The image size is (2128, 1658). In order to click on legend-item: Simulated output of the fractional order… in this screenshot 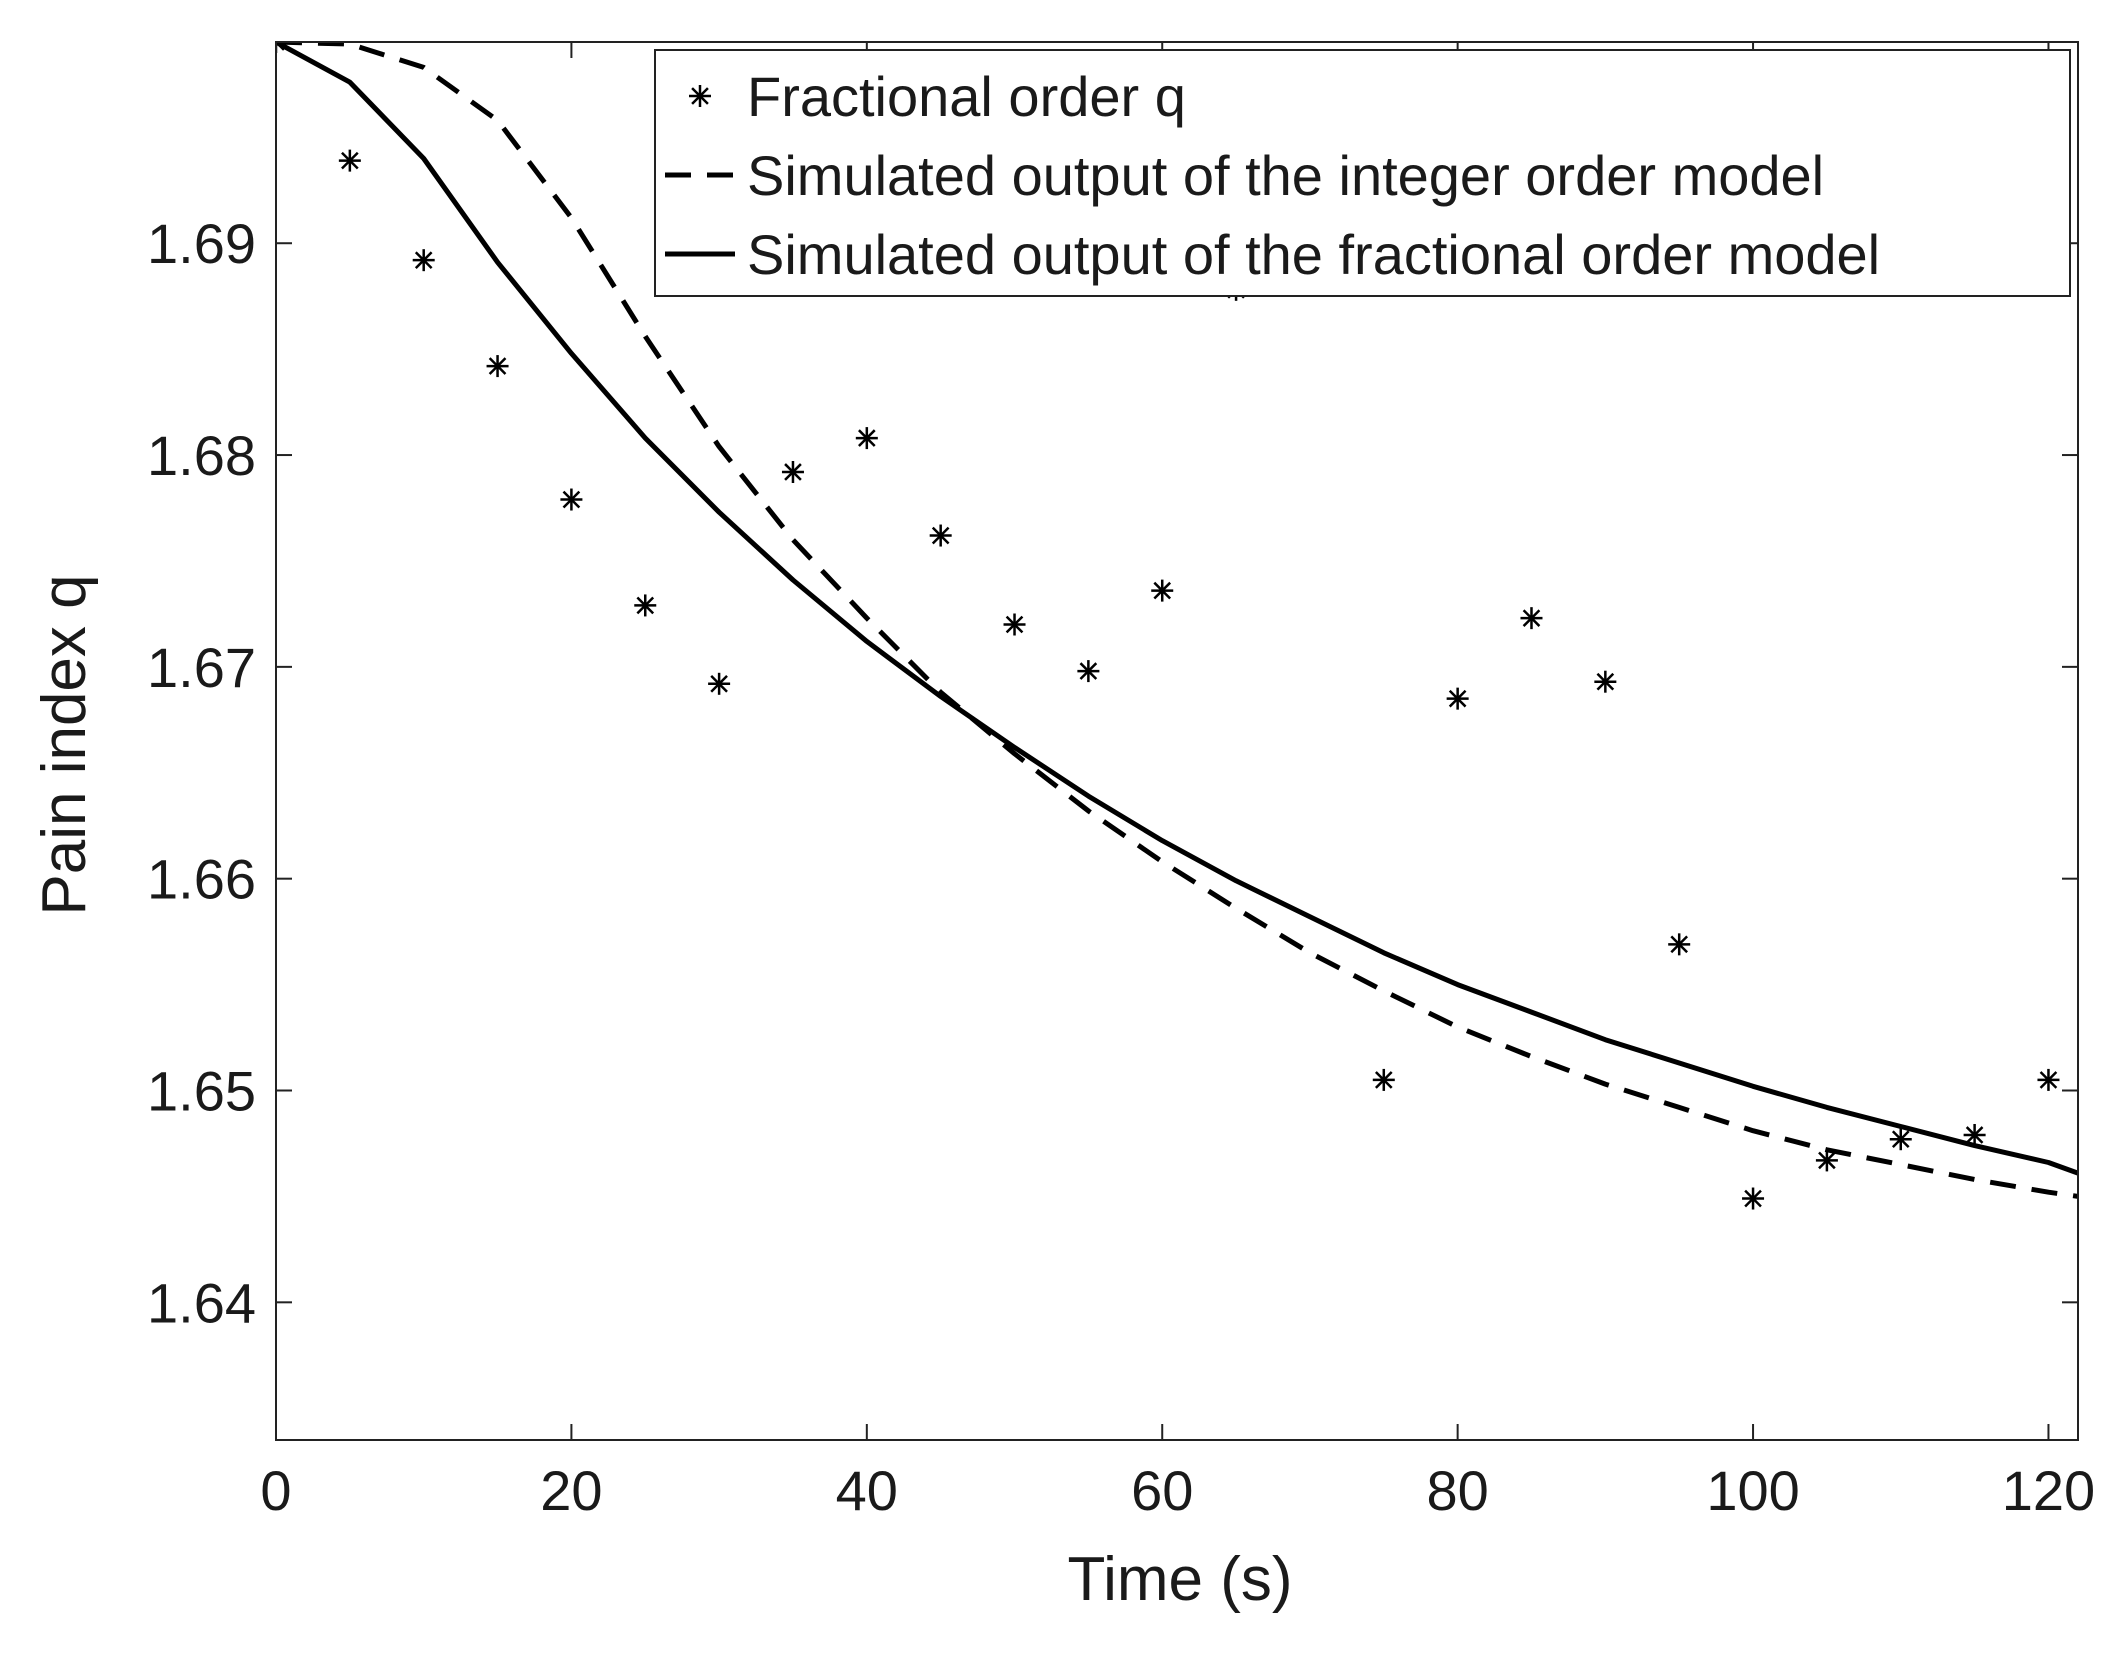, I will do `click(1272, 254)`.